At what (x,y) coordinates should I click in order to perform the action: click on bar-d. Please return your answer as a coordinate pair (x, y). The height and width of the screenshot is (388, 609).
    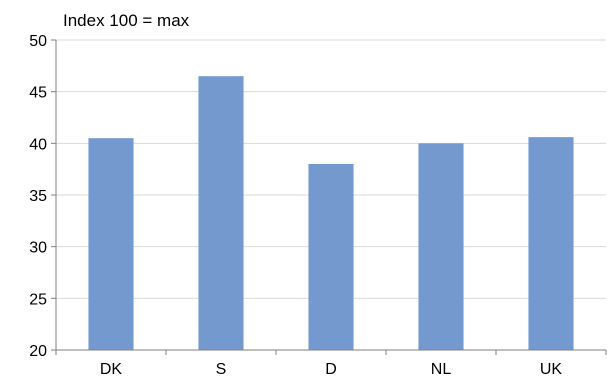
    Looking at the image, I should click on (331, 257).